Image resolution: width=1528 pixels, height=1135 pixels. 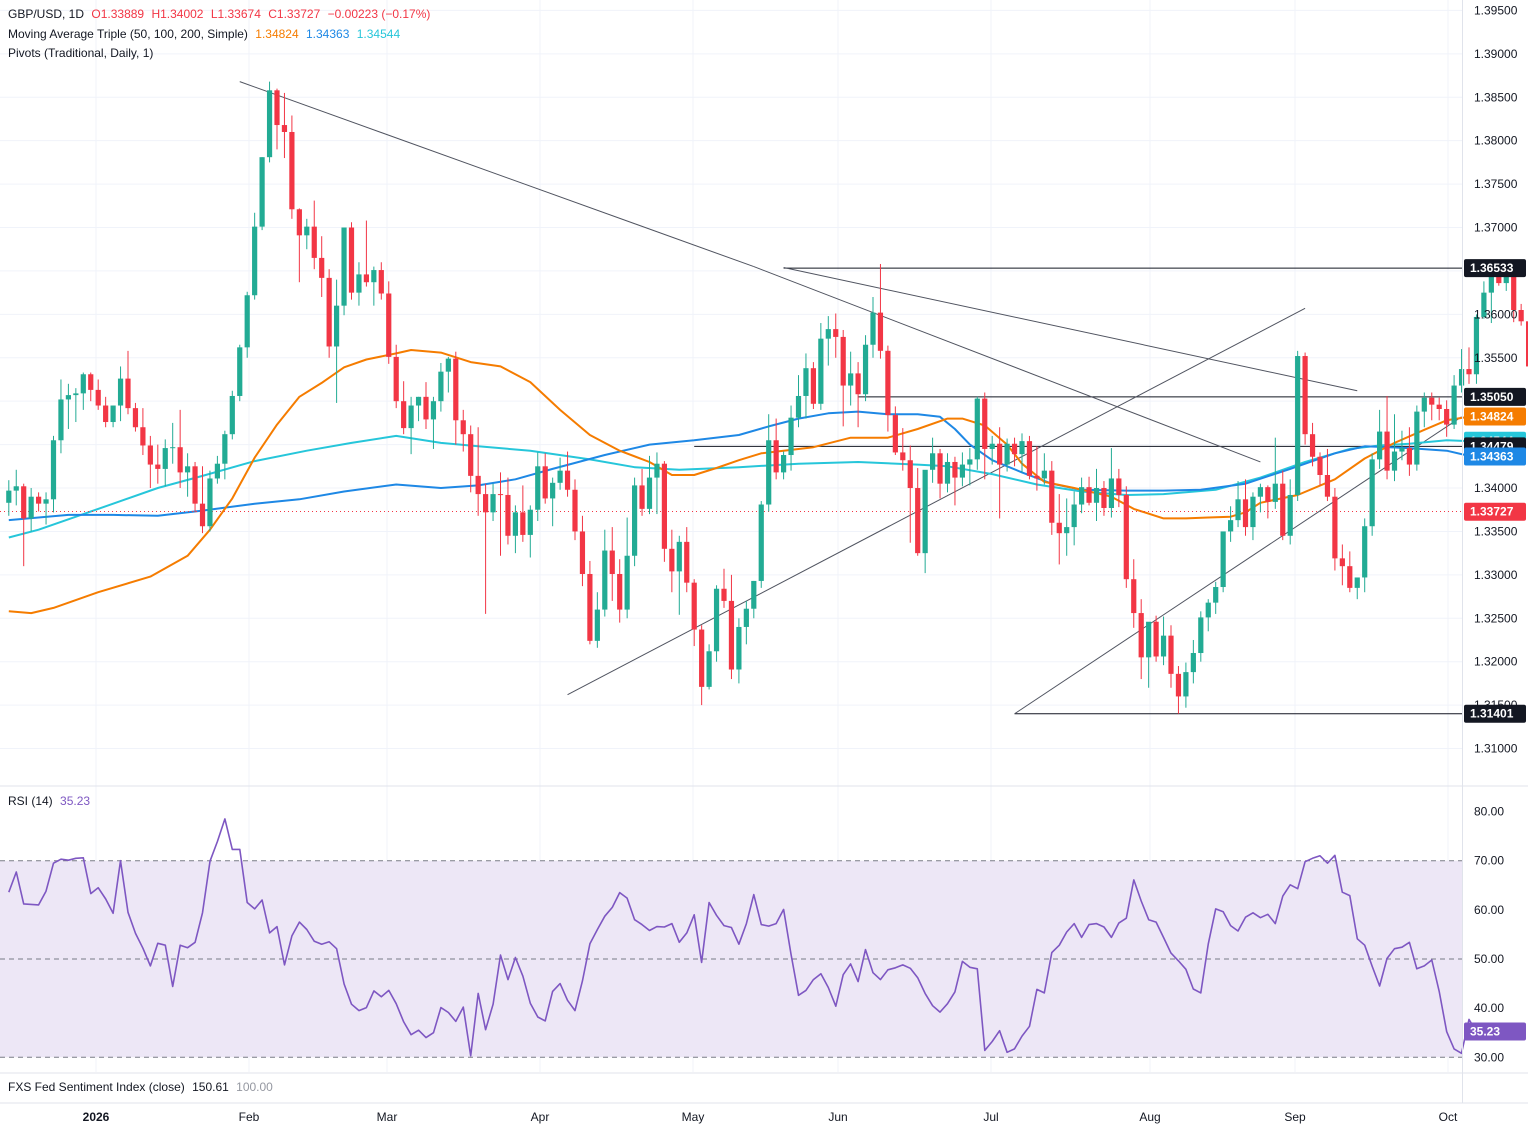 I want to click on price-tick-label: 1.35500, so click(x=1496, y=358).